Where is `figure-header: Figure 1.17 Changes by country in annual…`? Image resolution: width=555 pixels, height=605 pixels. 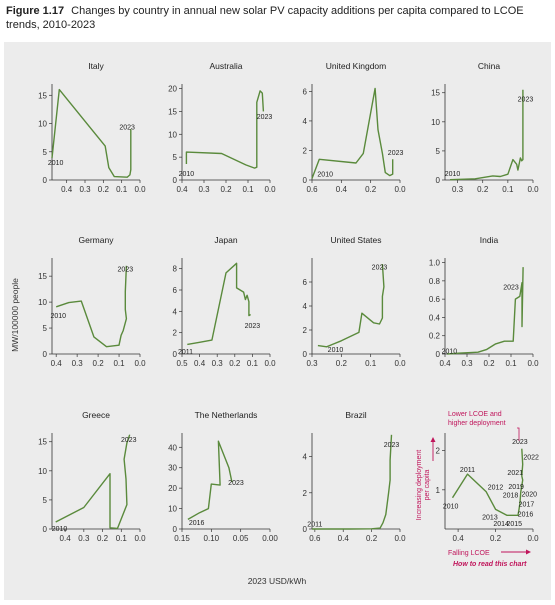
figure-header: Figure 1.17 Changes by country in annual… is located at coordinates (278, 18).